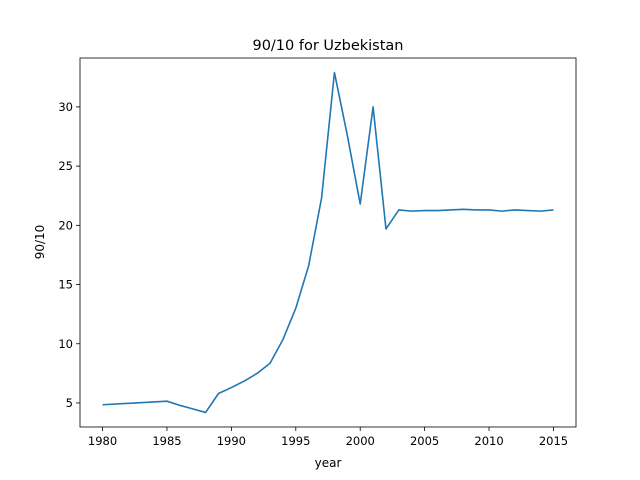  I want to click on y-axis: 5 10 15 20 25 30, so click(69, 255).